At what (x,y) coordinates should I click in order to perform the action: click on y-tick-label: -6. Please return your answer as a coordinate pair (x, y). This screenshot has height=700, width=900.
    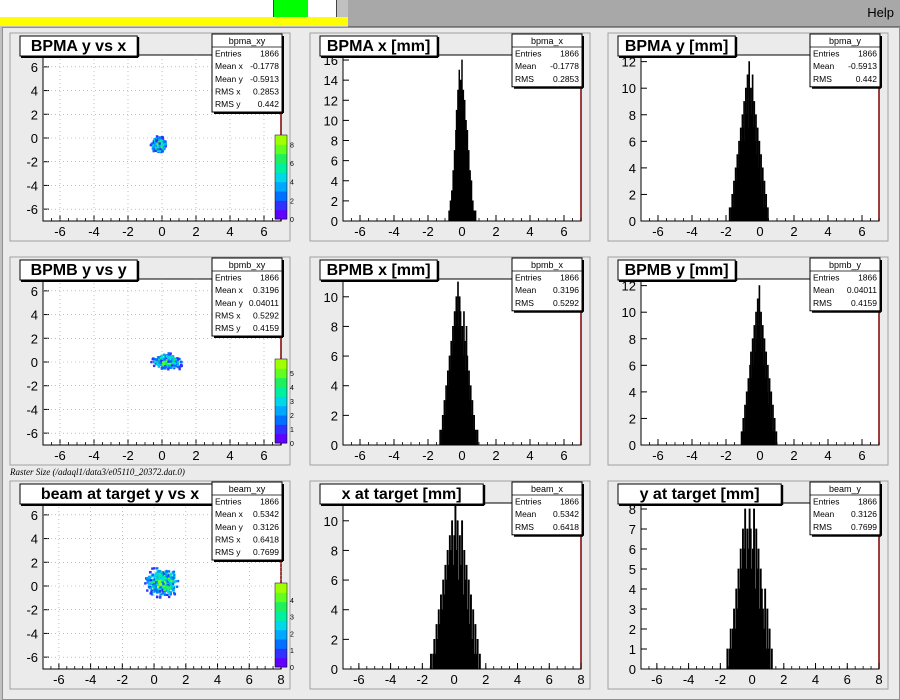
    Looking at the image, I should click on (32, 433).